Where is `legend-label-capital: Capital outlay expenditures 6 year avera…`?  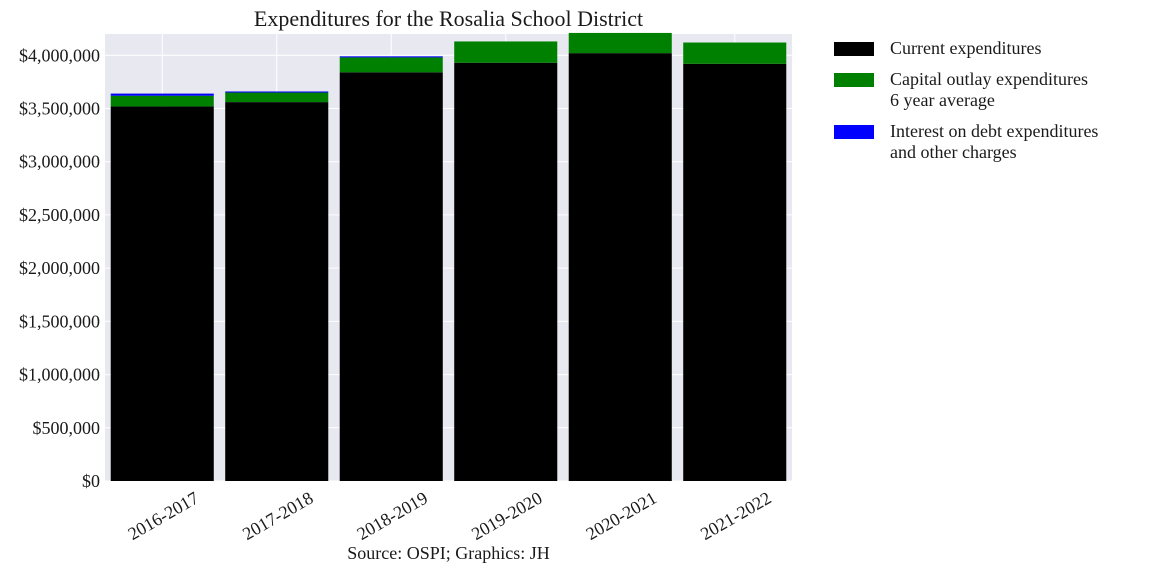
legend-label-capital: Capital outlay expenditures 6 year avera… is located at coordinates (989, 89).